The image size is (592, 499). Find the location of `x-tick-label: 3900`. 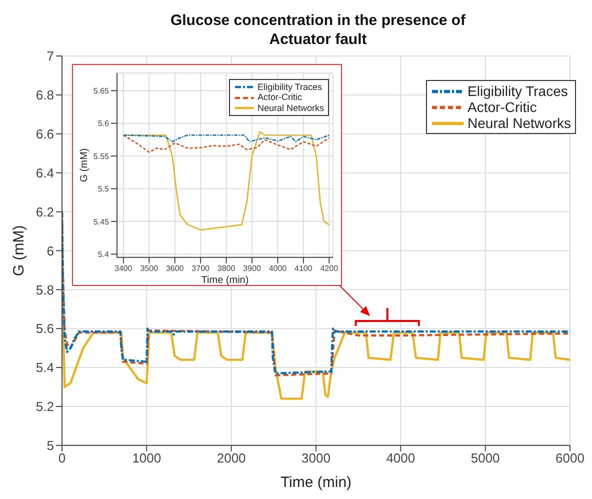

x-tick-label: 3900 is located at coordinates (252, 269).